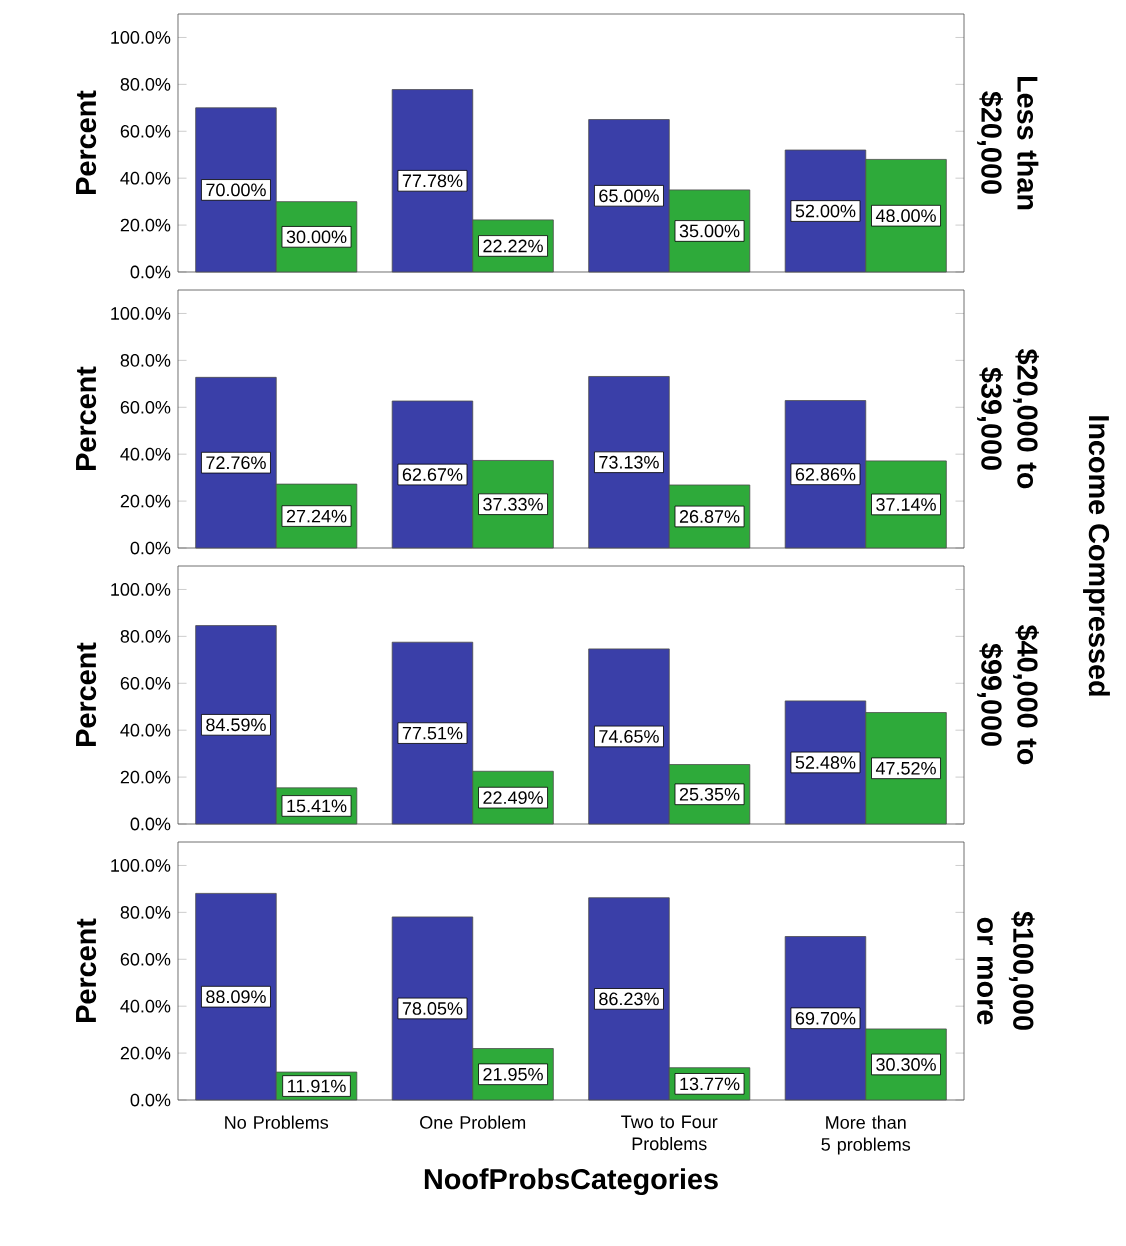 Image resolution: width=1126 pixels, height=1246 pixels. I want to click on x-tick-label: No Problems, so click(277, 1122).